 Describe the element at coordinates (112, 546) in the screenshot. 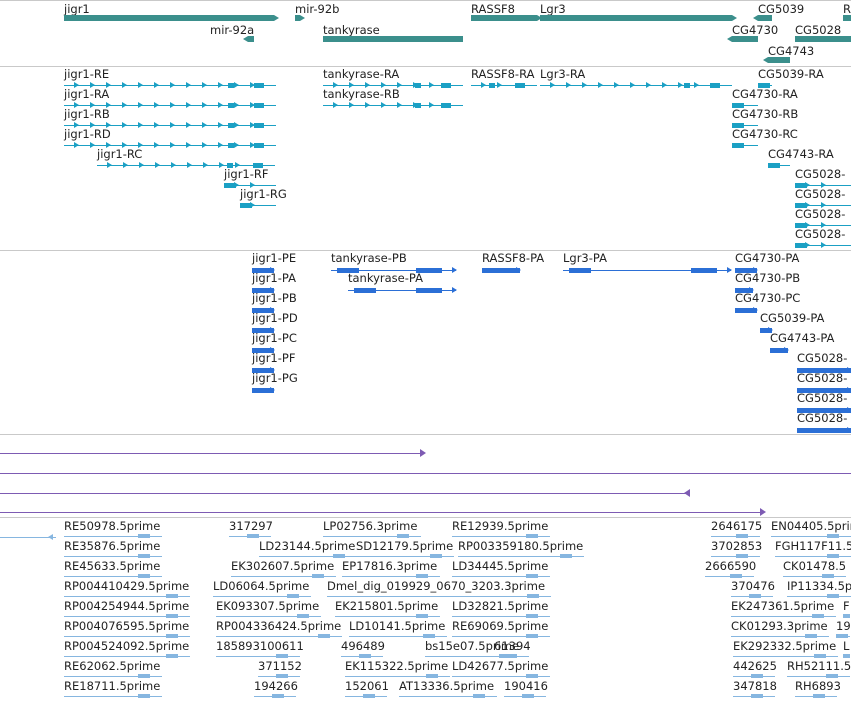

I see `est-label: RE35876.5prime` at that location.